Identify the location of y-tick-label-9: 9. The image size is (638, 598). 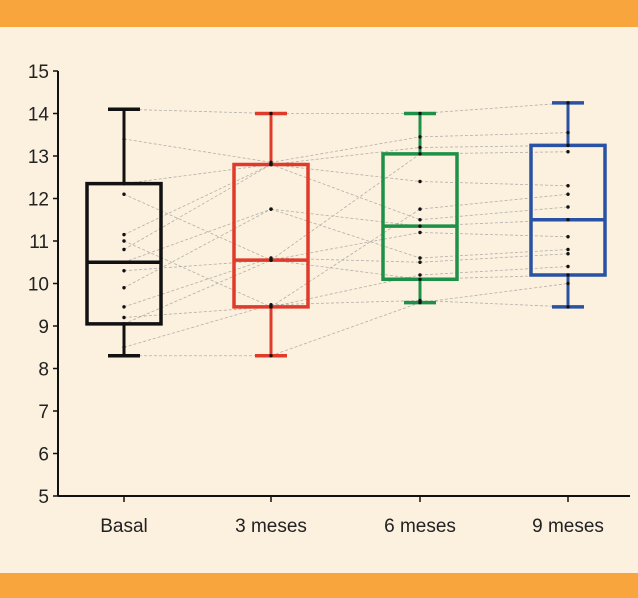
(43, 327).